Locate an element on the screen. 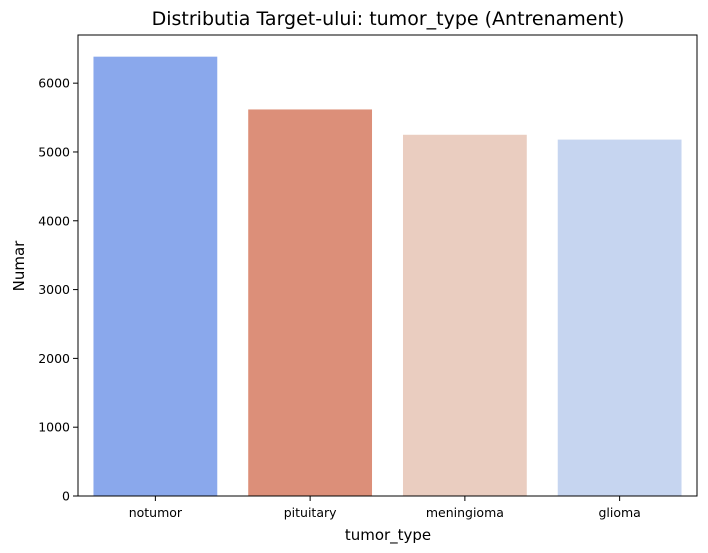  x-tick-label-pituitary: pituitary is located at coordinates (310, 512).